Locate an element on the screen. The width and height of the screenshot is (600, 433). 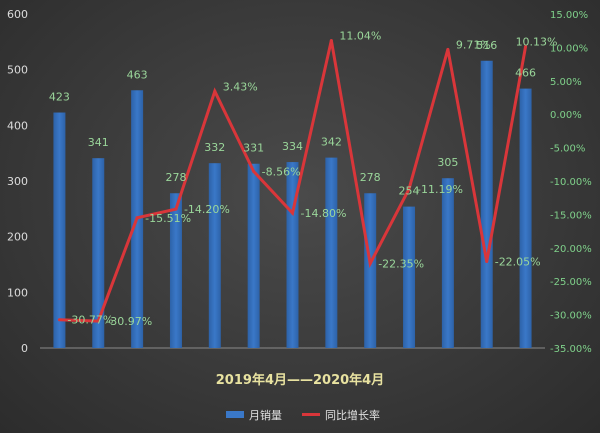
left-axis: 0 100 200 300 400 500 600 is located at coordinates (17, 181).